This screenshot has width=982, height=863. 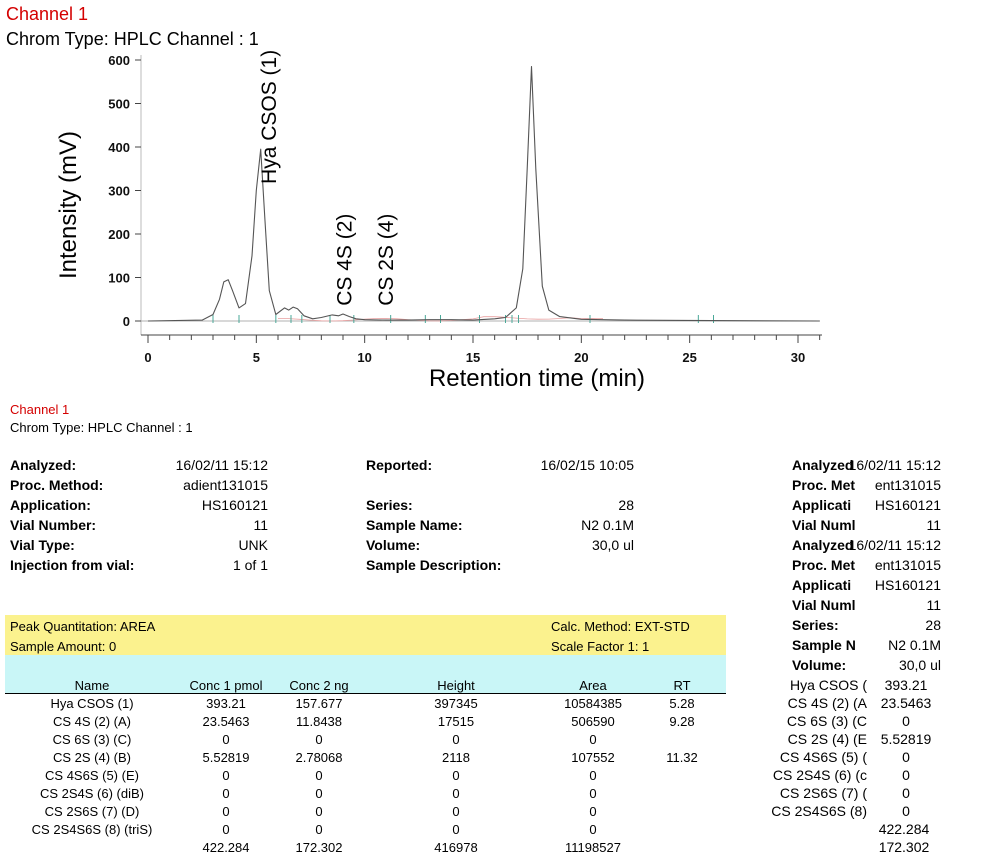 I want to click on table-header-cell: Conc 1 pmol, so click(x=226, y=685).